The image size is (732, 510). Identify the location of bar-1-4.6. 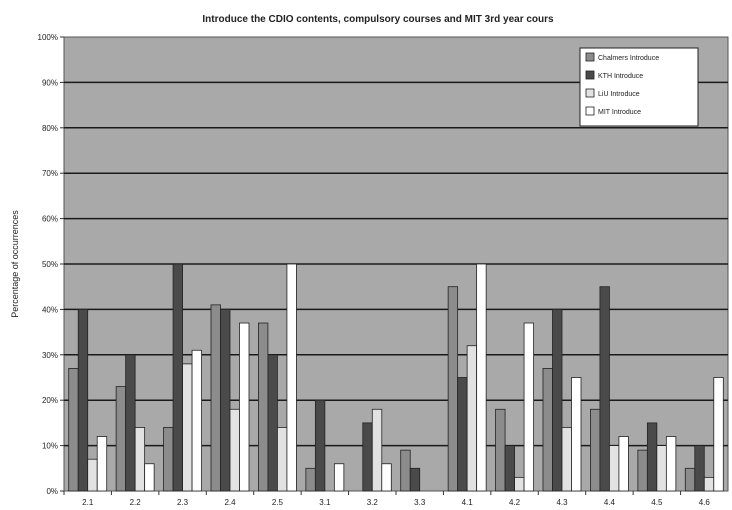
(690, 479).